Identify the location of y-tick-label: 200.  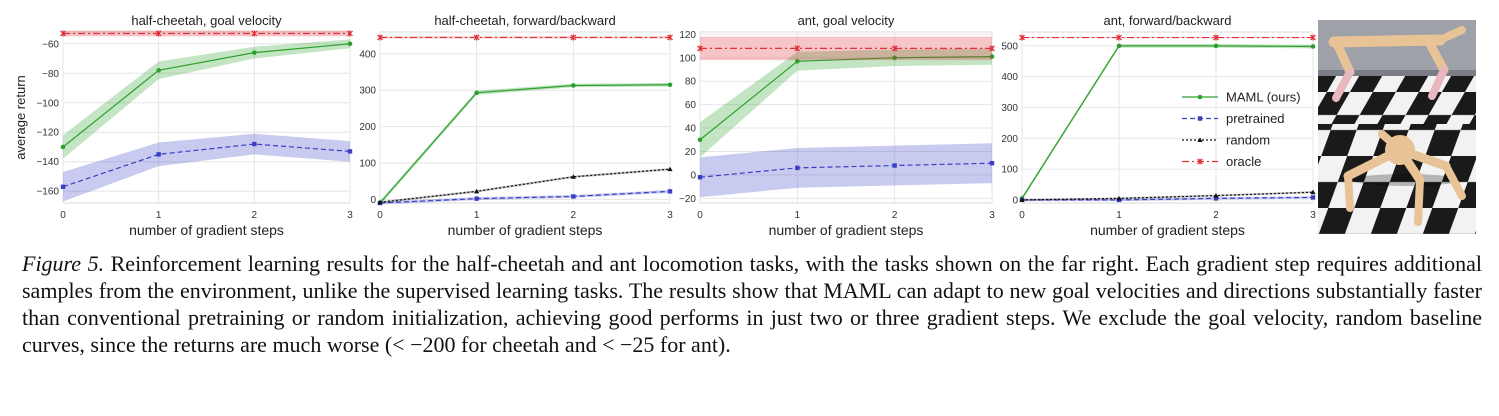
(367, 127).